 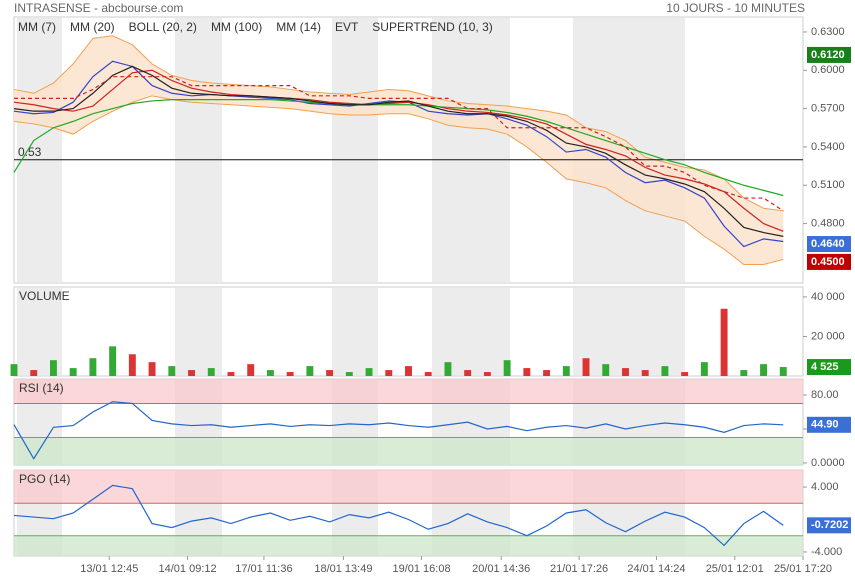 What do you see at coordinates (828, 32) in the screenshot?
I see `y-tick-label: 0.6300` at bounding box center [828, 32].